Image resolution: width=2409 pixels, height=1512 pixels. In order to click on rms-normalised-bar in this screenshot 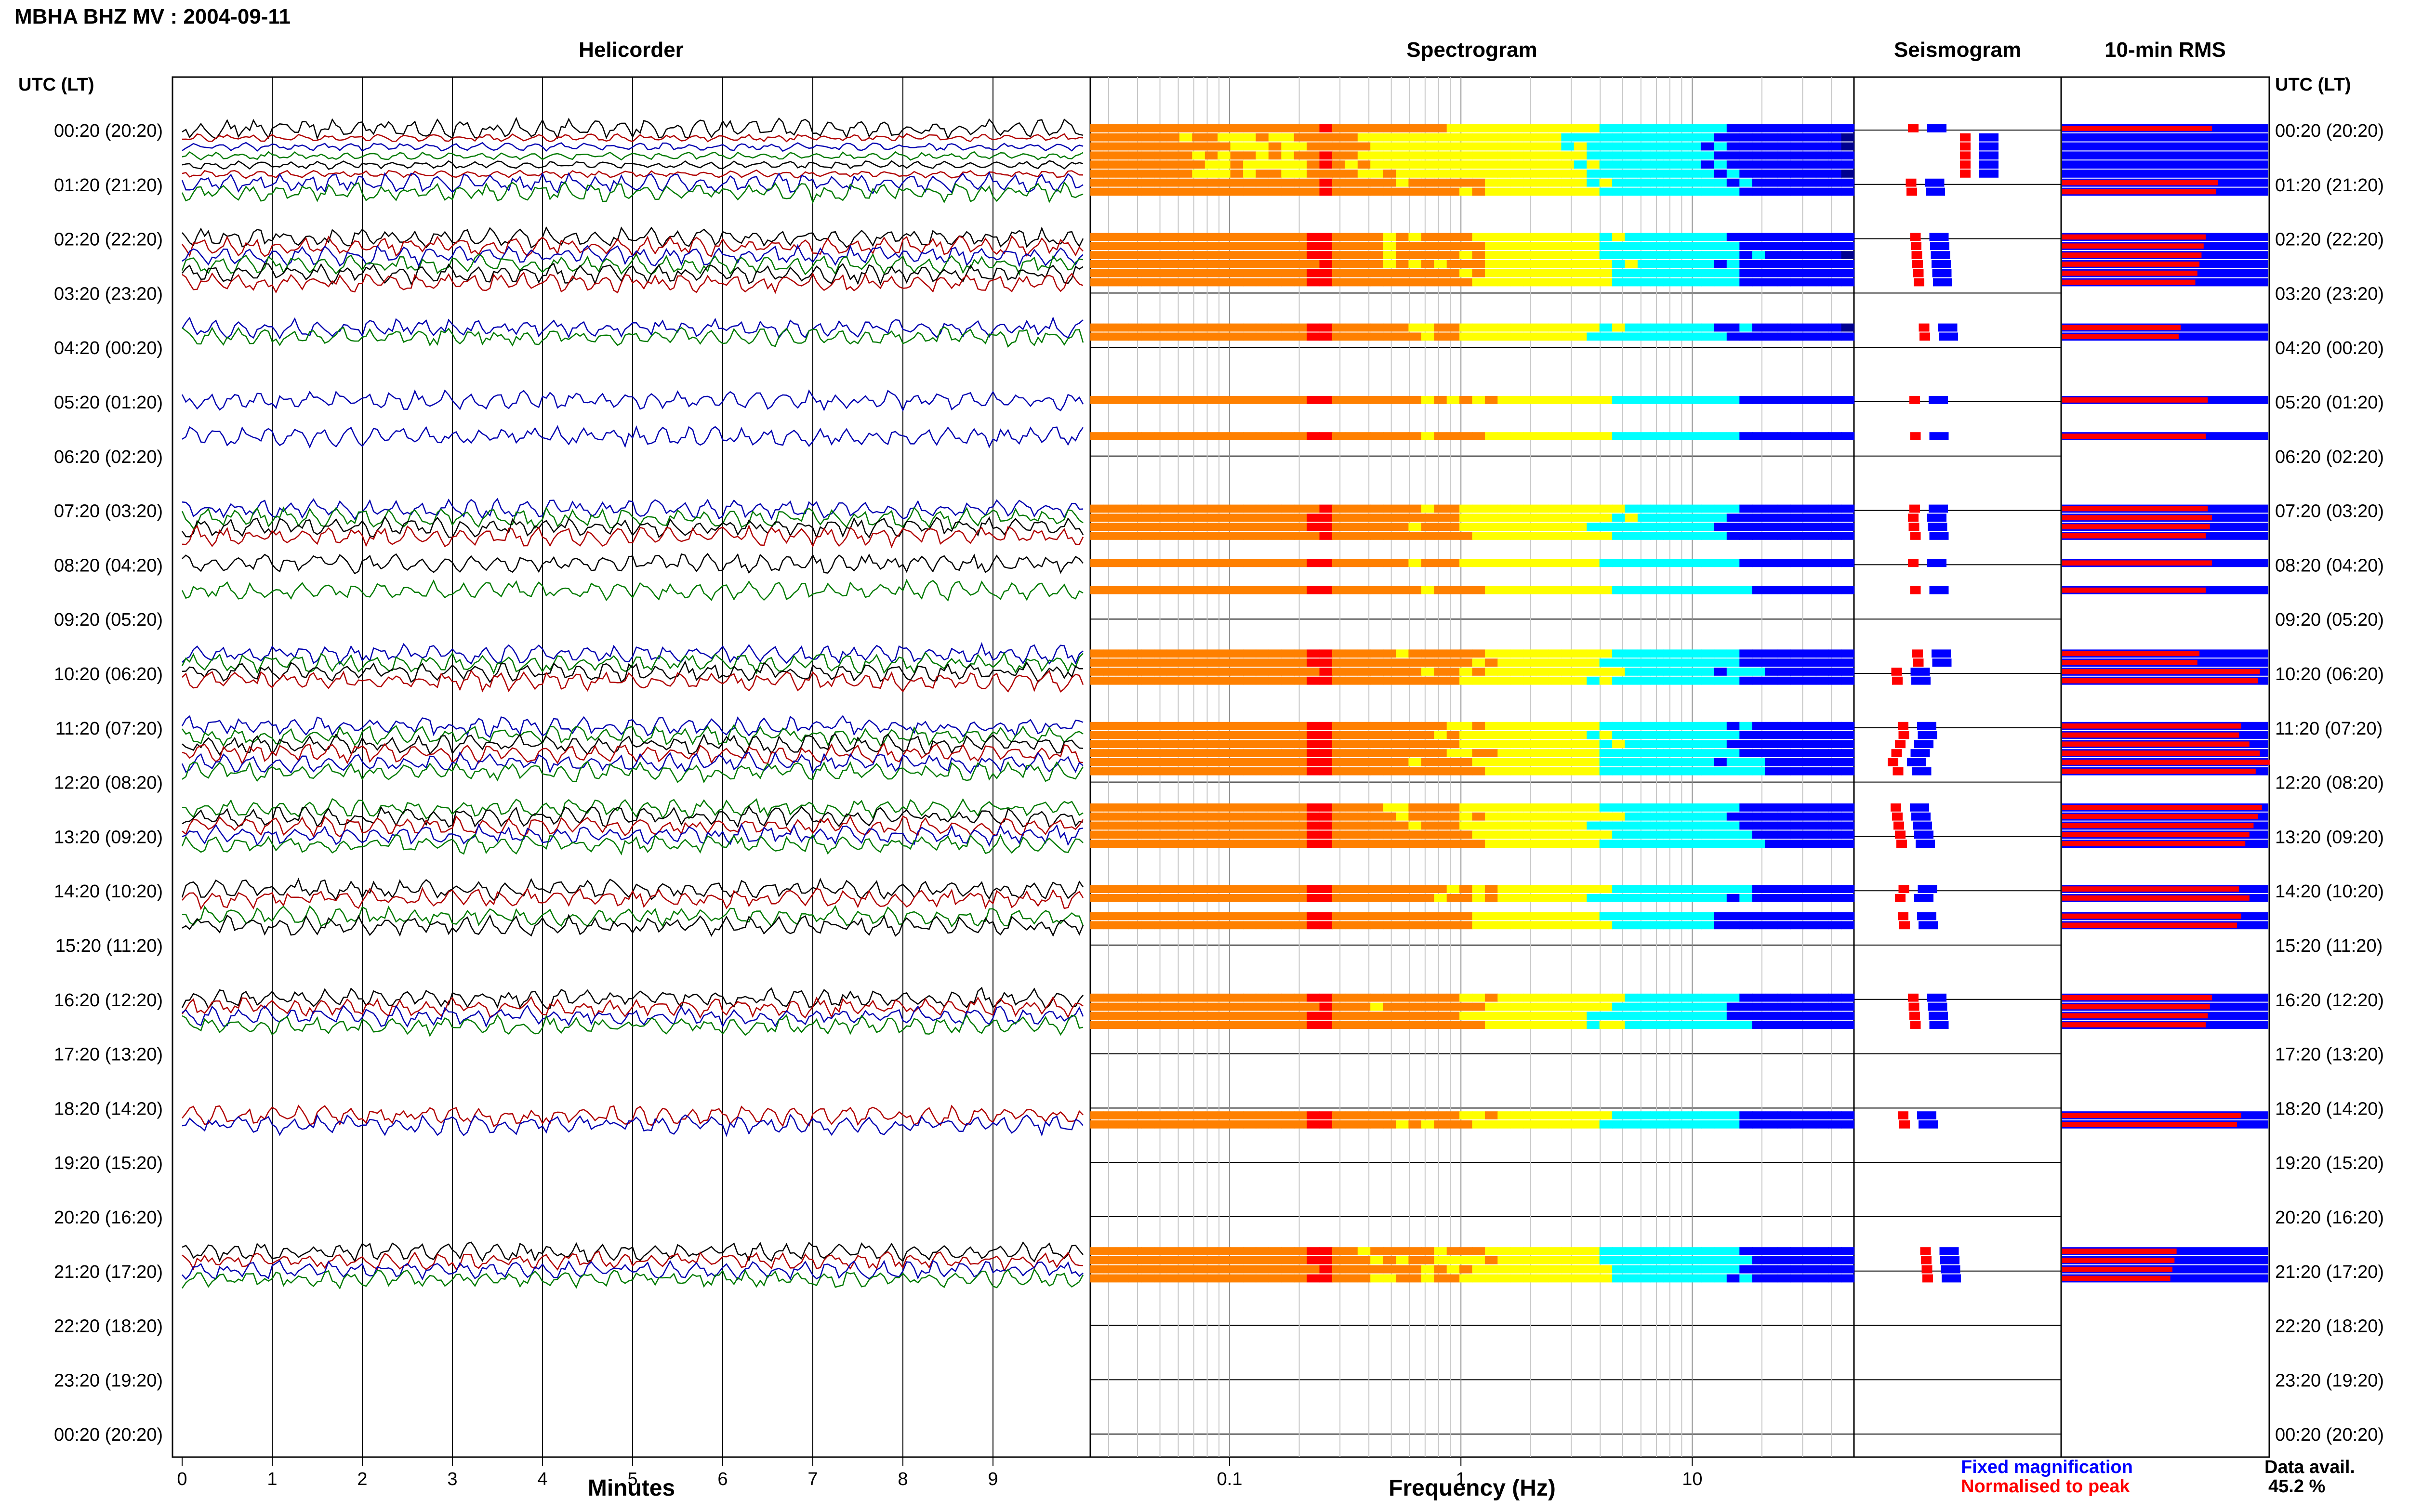, I will do `click(2160, 816)`.